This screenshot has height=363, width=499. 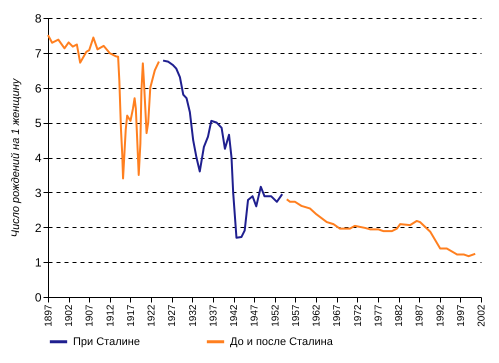 What do you see at coordinates (38, 297) in the screenshot?
I see `y-tick-label: 0` at bounding box center [38, 297].